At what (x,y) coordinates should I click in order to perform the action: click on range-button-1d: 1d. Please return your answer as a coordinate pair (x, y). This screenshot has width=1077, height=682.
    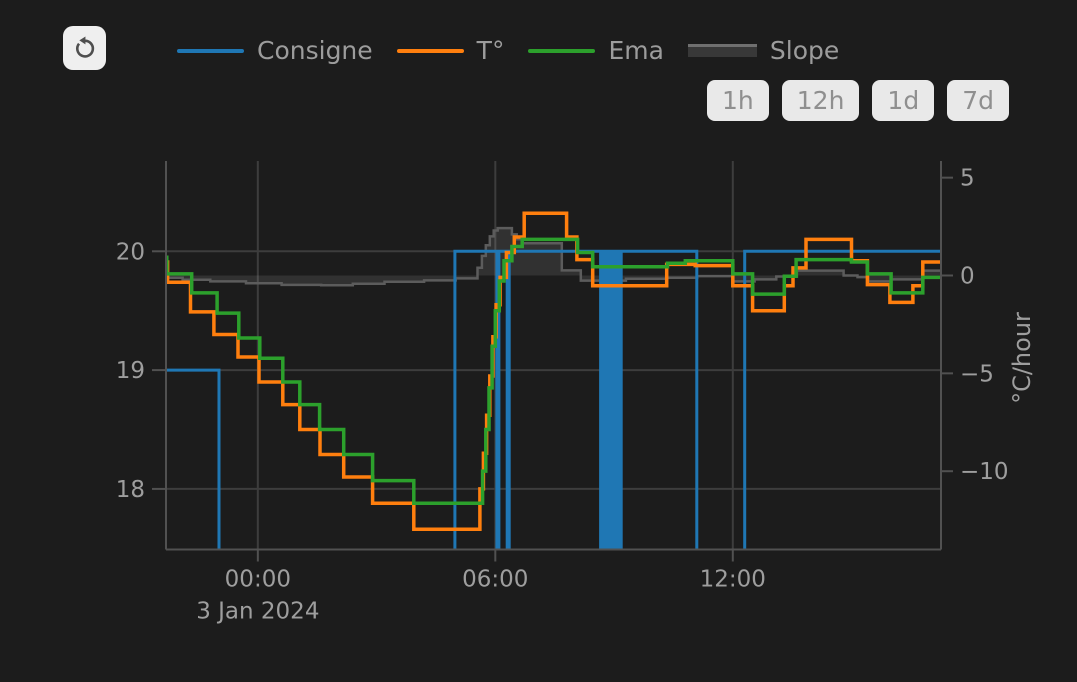
    Looking at the image, I should click on (903, 100).